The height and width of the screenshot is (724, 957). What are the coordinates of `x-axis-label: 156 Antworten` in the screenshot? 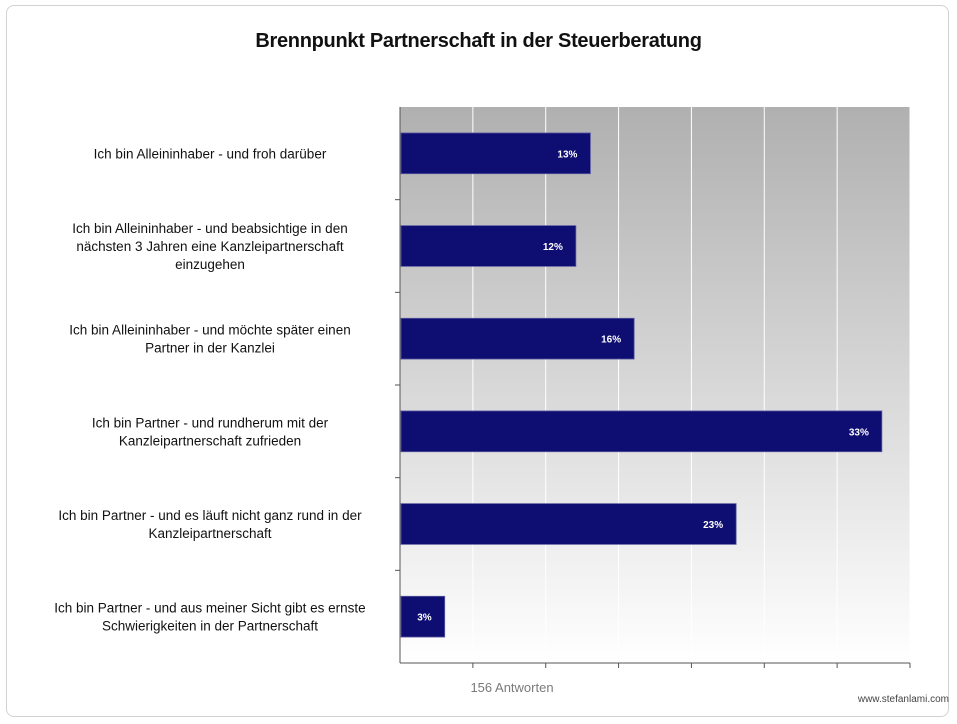 It's located at (511, 687).